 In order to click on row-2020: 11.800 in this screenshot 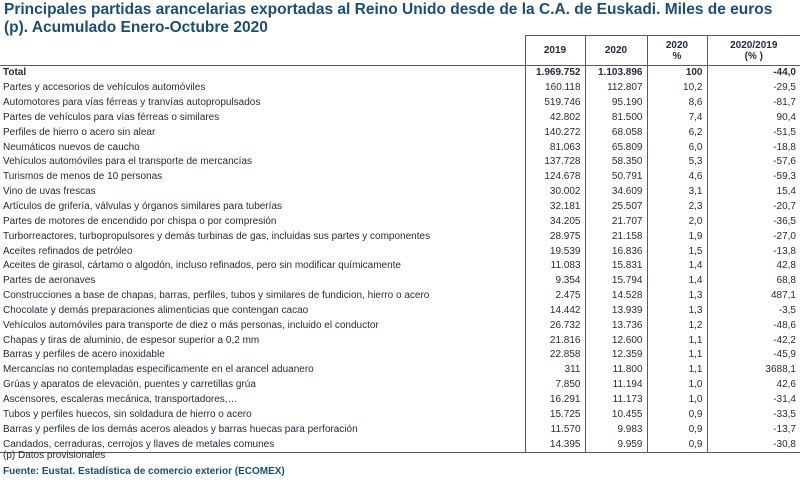, I will do `click(615, 370)`.